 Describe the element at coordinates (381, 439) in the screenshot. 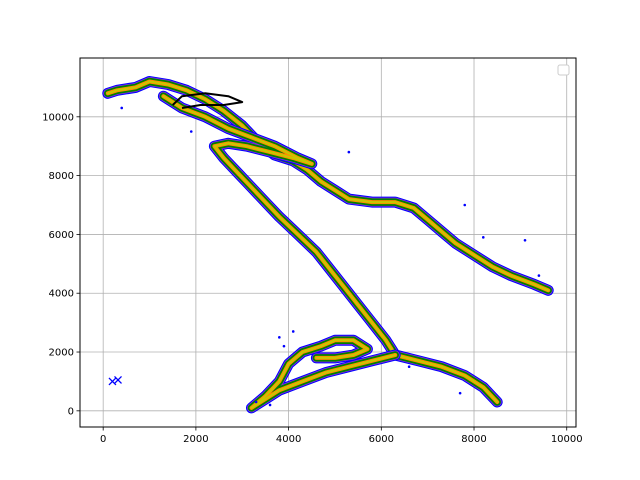

I see `x-tick-label: 6000` at that location.